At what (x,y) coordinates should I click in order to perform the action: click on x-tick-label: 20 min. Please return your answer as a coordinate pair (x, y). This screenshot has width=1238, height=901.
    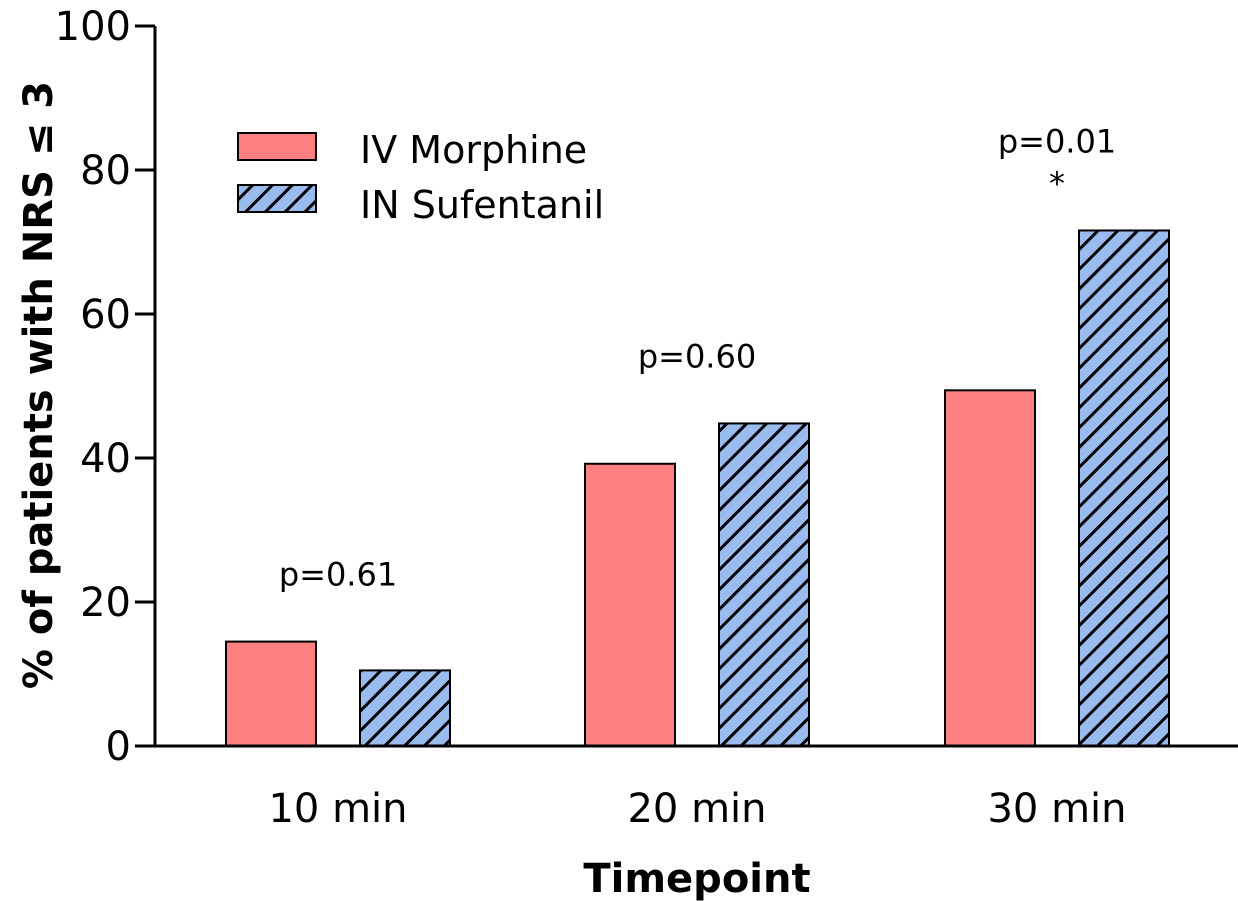
    Looking at the image, I should click on (696, 809).